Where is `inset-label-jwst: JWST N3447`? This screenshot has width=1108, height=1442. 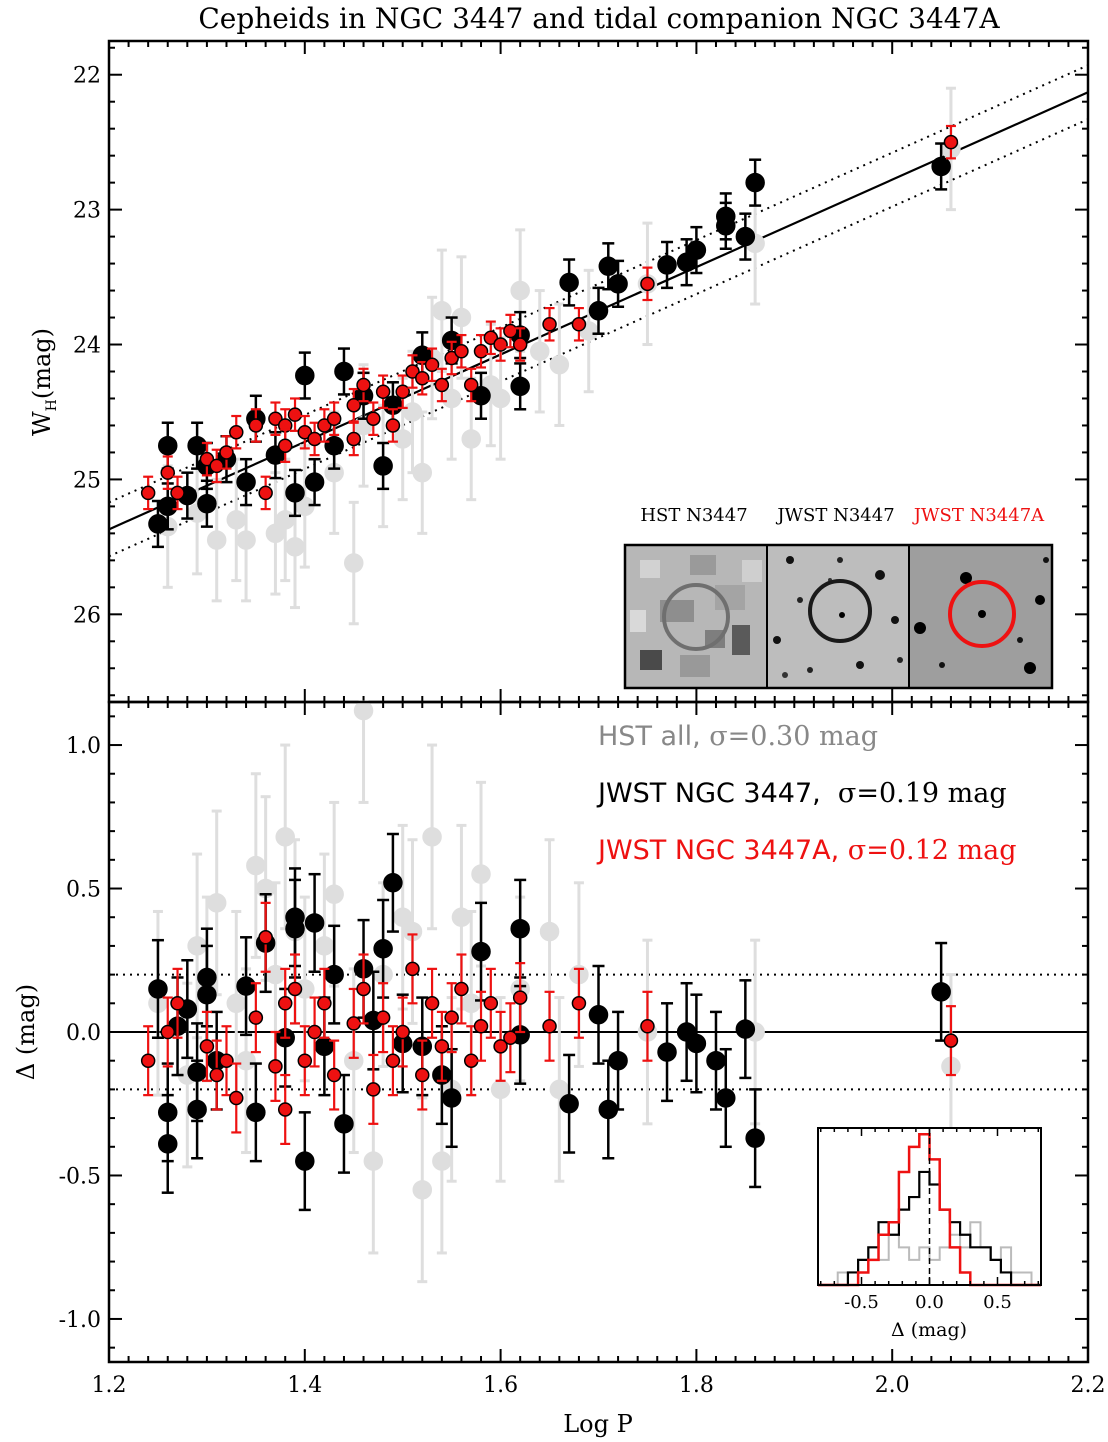
inset-label-jwst: JWST N3447 is located at coordinates (834, 515).